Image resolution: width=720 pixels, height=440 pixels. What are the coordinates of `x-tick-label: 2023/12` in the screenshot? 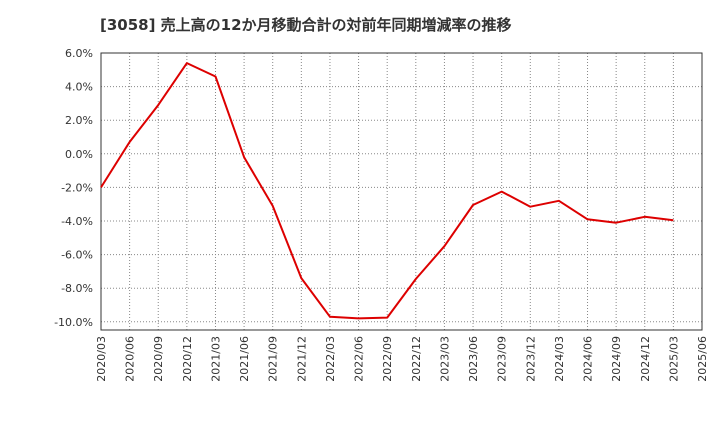 It's located at (530, 359).